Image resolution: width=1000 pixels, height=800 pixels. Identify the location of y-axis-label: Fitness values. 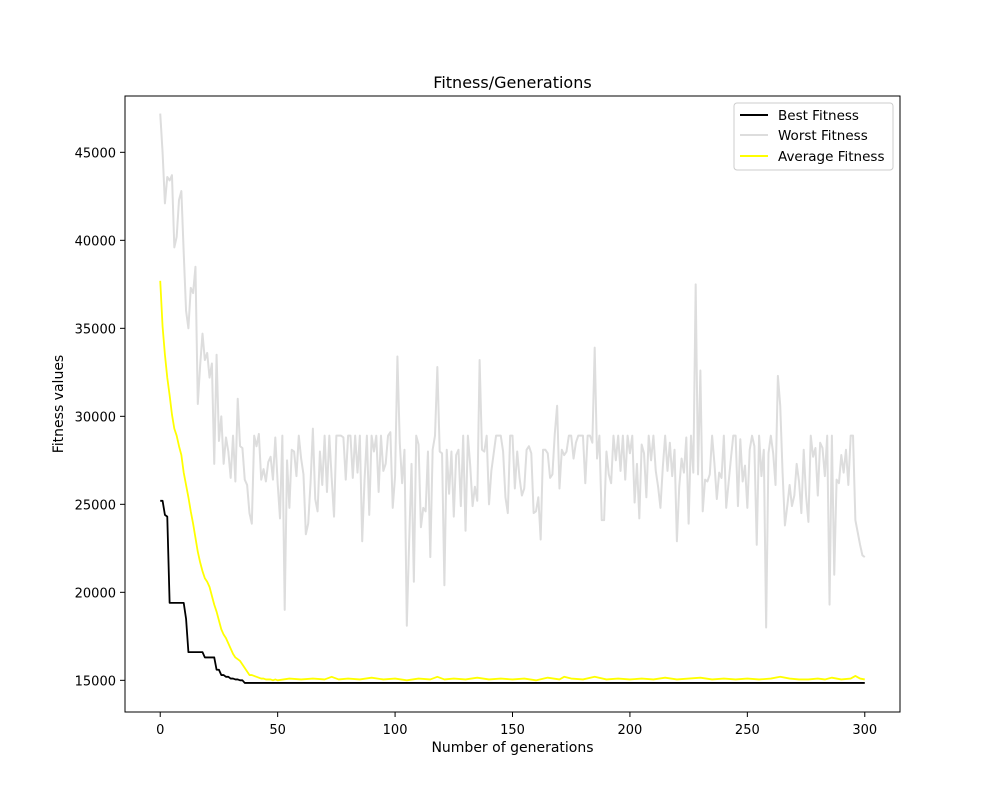
(59, 404).